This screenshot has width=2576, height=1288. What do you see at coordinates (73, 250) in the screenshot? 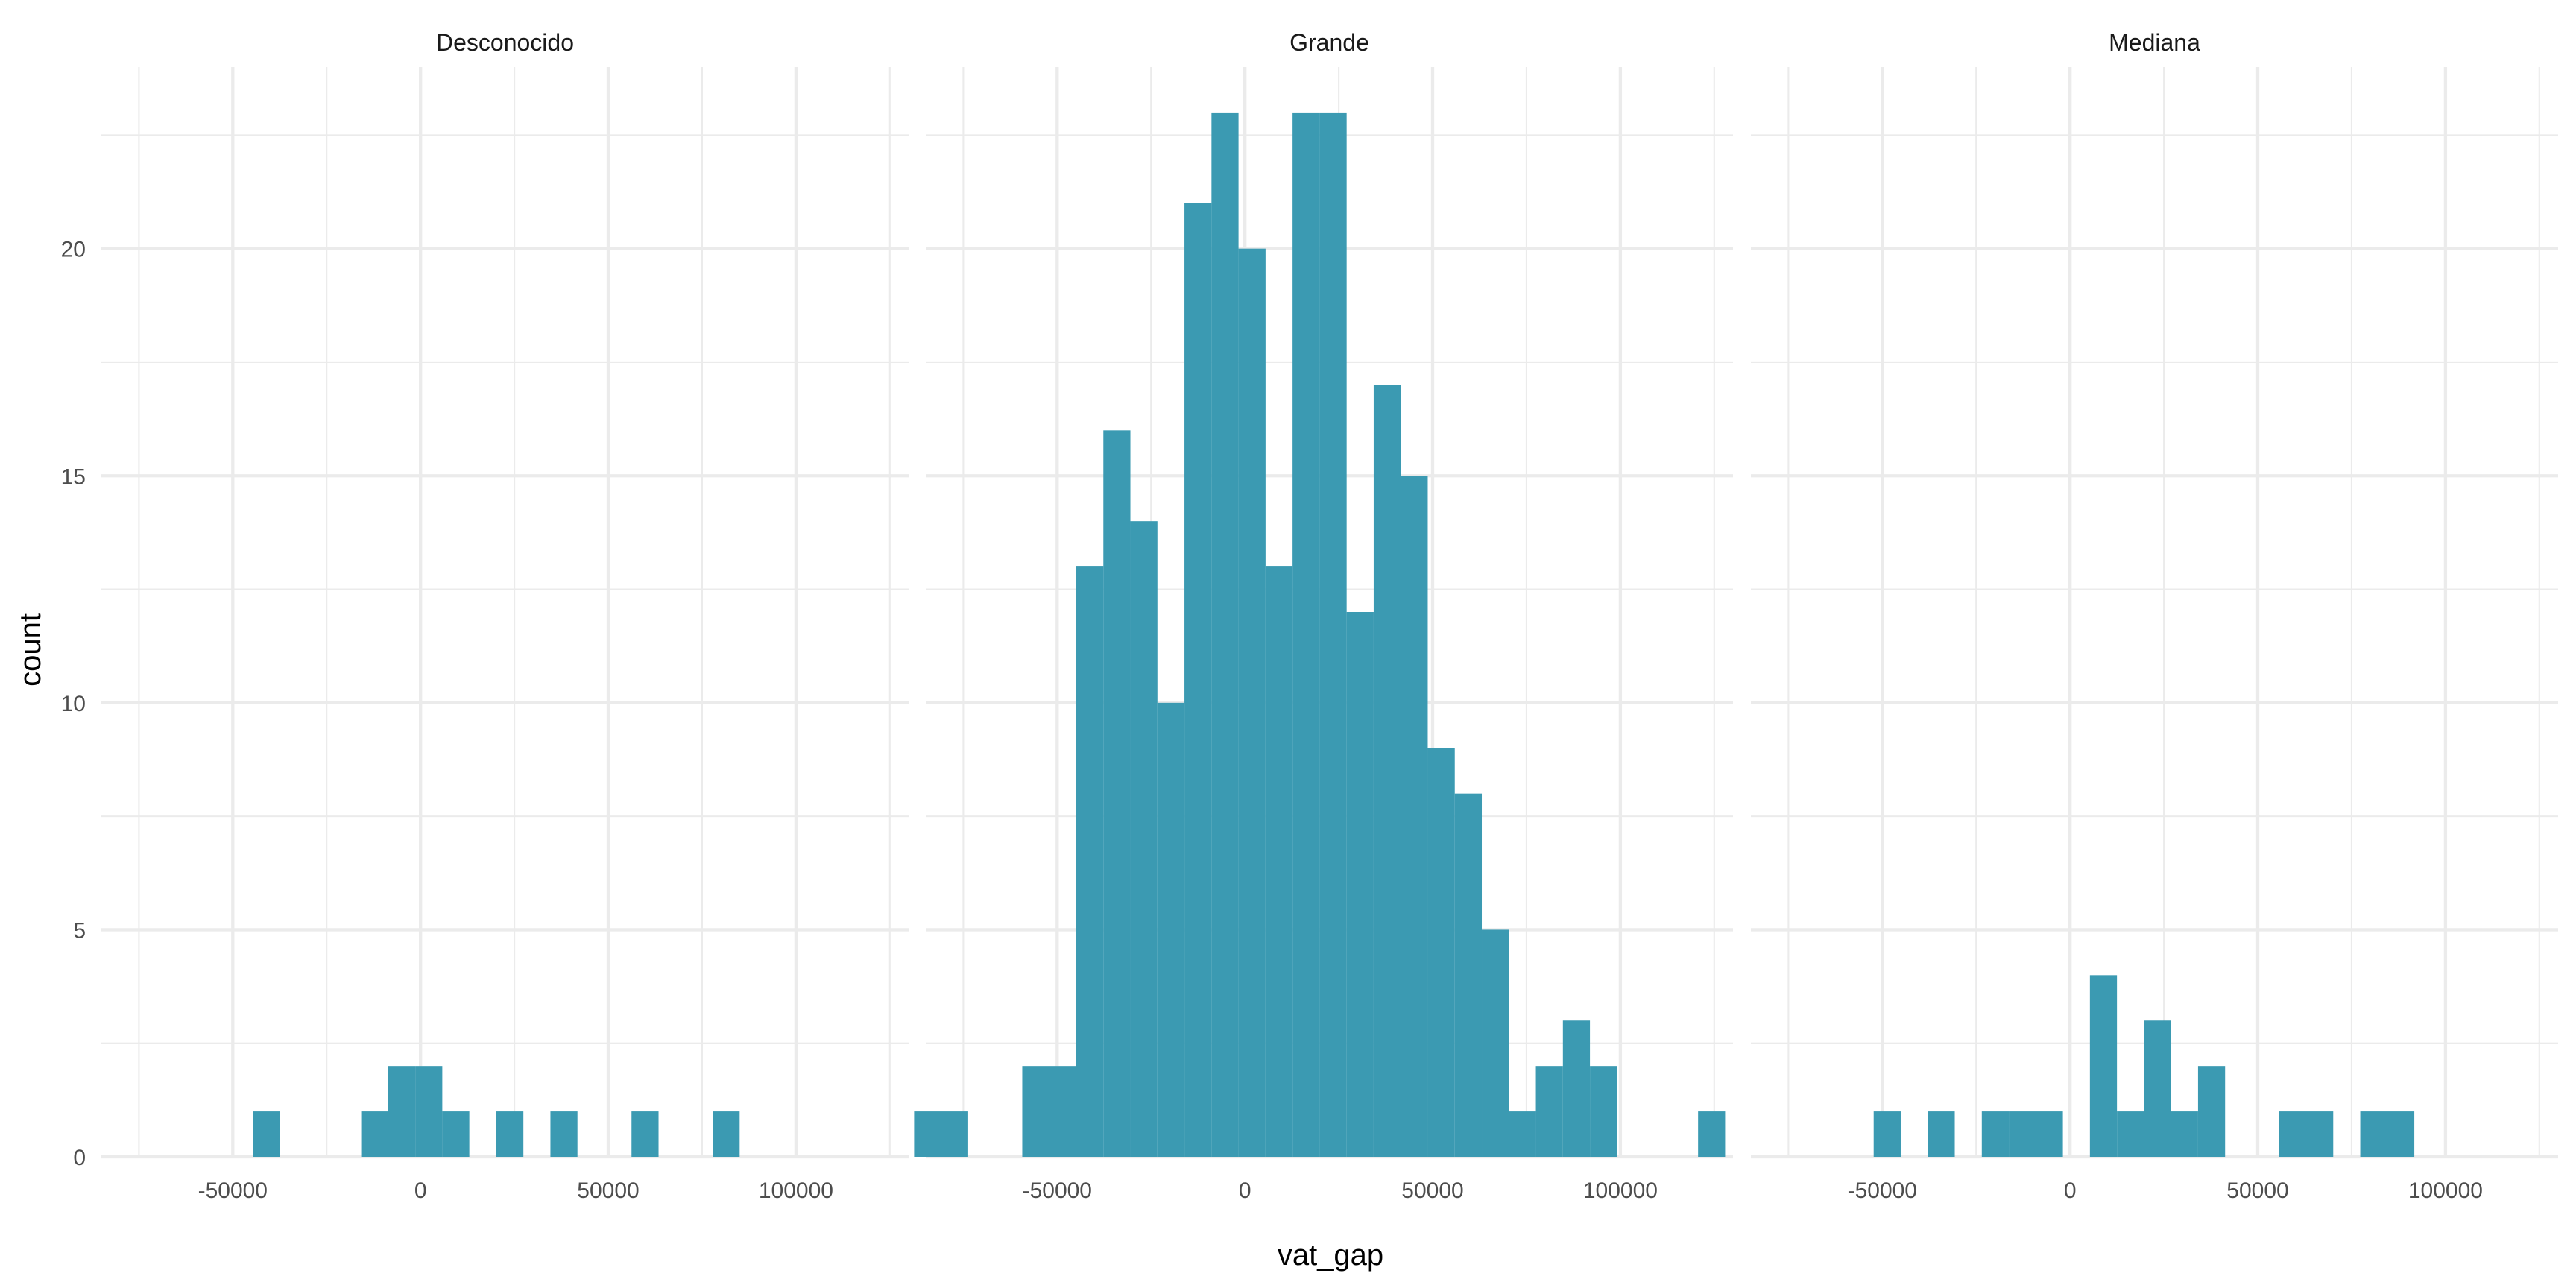
I see `y-tick-label: 20` at bounding box center [73, 250].